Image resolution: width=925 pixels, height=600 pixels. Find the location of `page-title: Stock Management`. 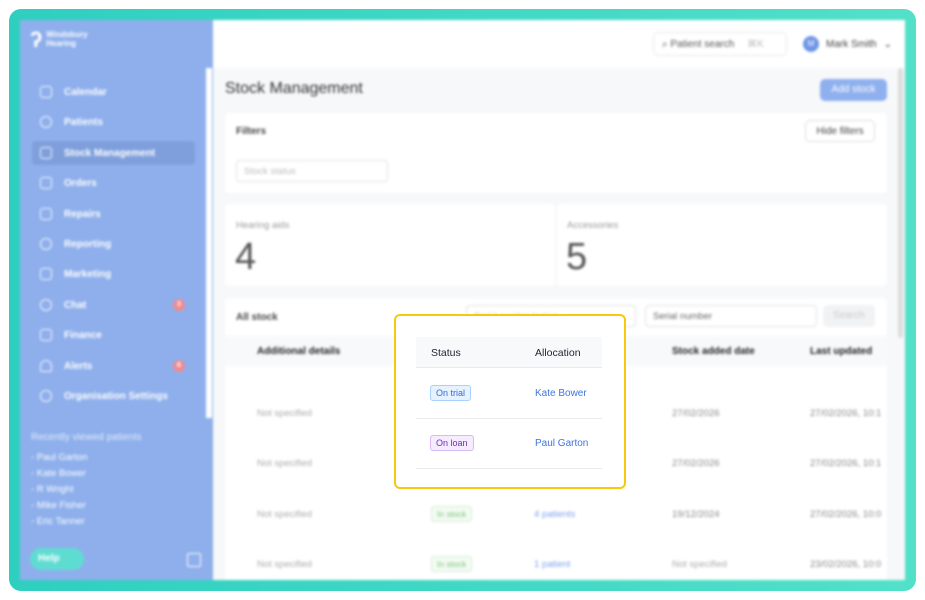

page-title: Stock Management is located at coordinates (294, 88).